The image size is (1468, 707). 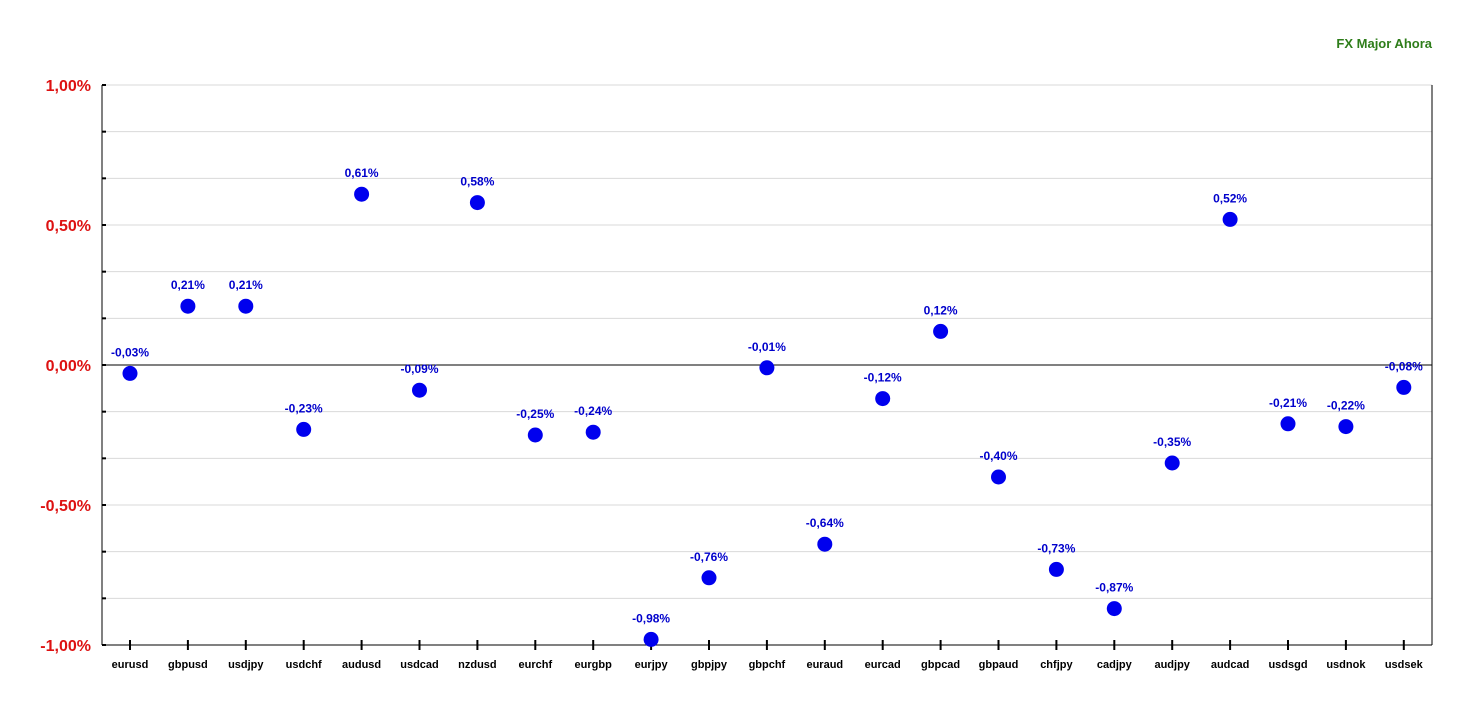 What do you see at coordinates (1346, 665) in the screenshot?
I see `x-tick-label: usdnok` at bounding box center [1346, 665].